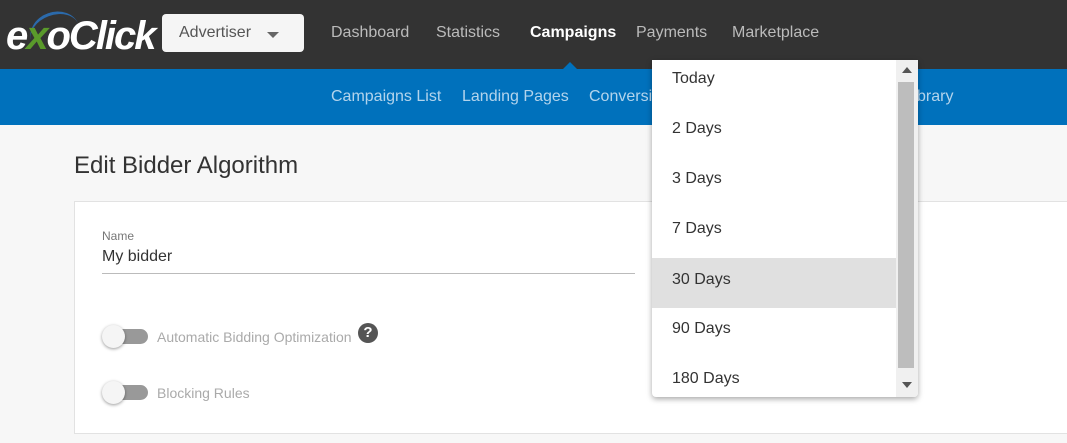  I want to click on account-type-dropdown: Advertiser, so click(233, 33).